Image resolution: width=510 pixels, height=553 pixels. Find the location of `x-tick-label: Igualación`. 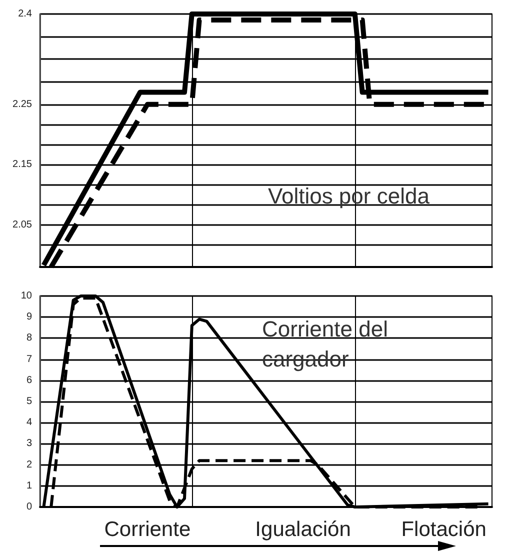

x-tick-label: Igualación is located at coordinates (303, 529).